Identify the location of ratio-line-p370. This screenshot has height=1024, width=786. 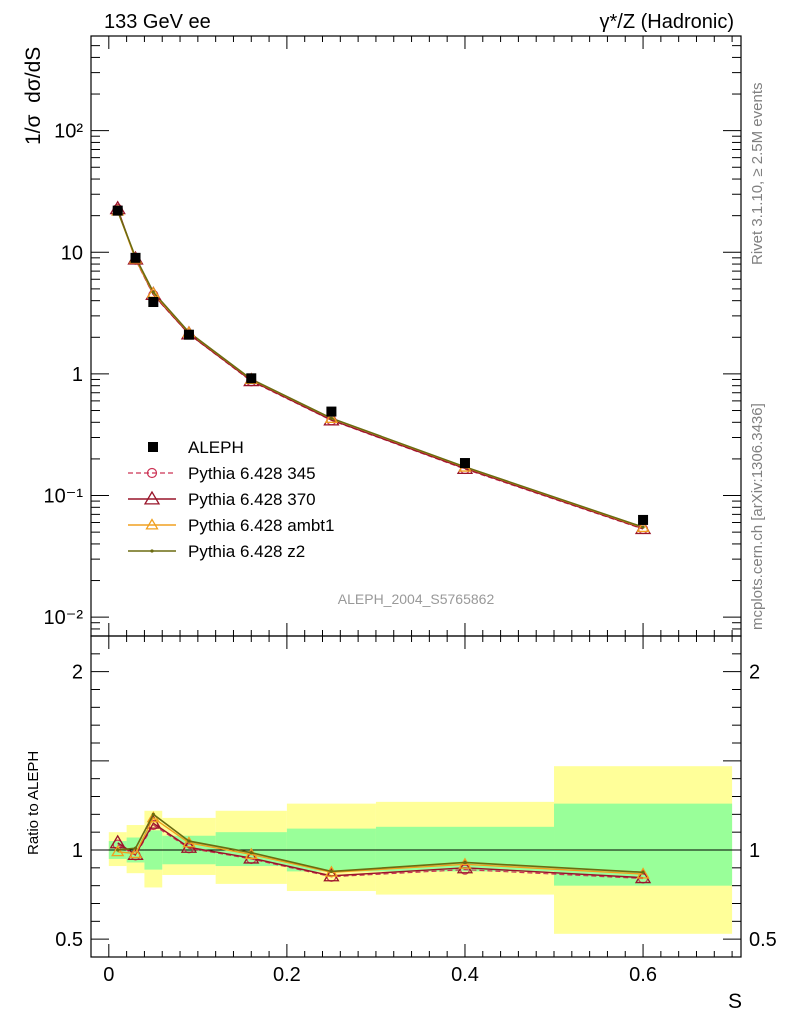
(380, 850).